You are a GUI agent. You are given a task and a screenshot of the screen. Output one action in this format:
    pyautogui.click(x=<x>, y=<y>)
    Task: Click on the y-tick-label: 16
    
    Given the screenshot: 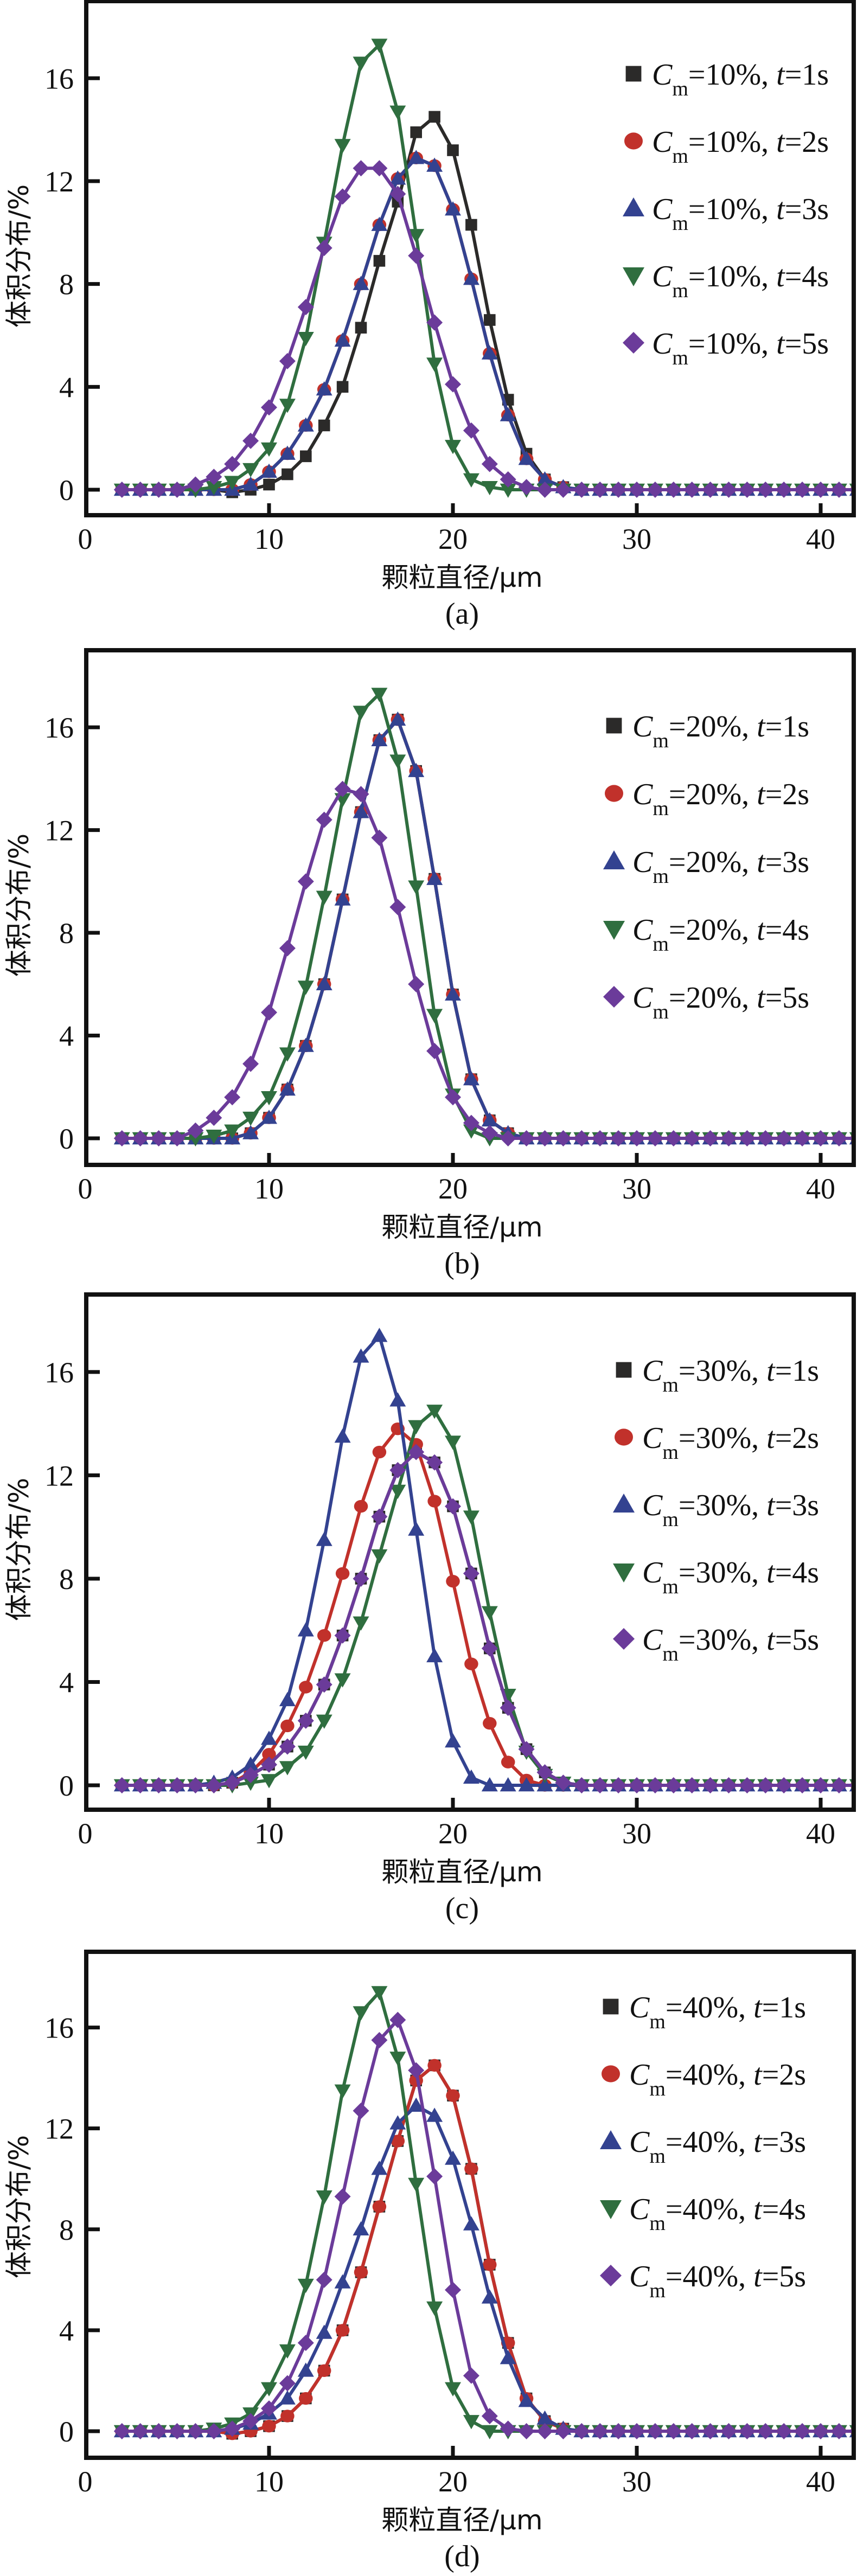 What is the action you would take?
    pyautogui.click(x=59, y=1372)
    